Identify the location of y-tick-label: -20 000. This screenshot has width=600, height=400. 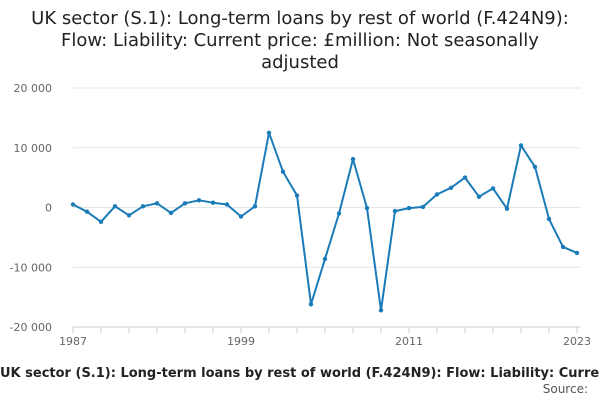
(31, 327).